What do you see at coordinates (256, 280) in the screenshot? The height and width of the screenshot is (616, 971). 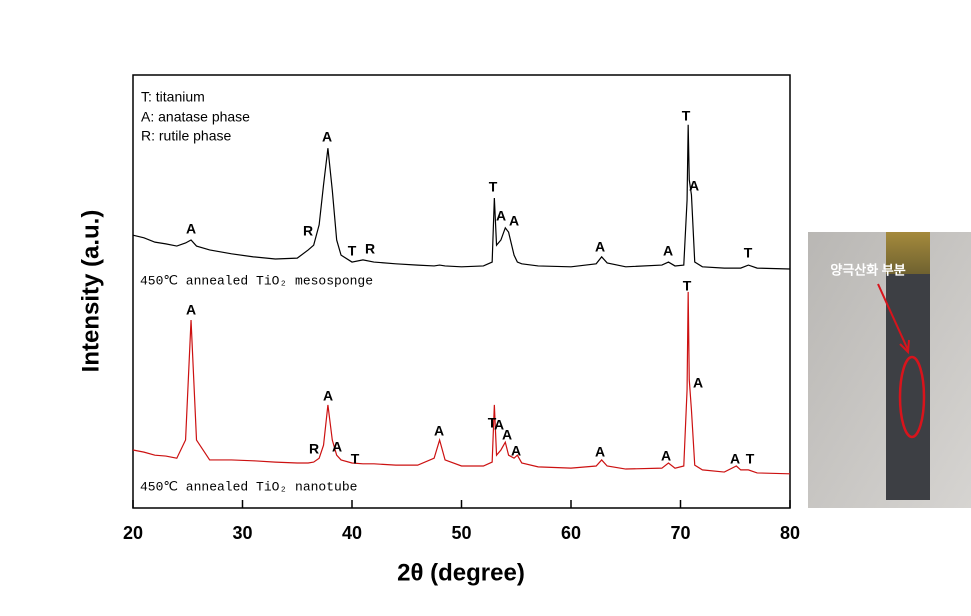 I see `series-label: 450℃ annealed TiO₂ mesosponge` at bounding box center [256, 280].